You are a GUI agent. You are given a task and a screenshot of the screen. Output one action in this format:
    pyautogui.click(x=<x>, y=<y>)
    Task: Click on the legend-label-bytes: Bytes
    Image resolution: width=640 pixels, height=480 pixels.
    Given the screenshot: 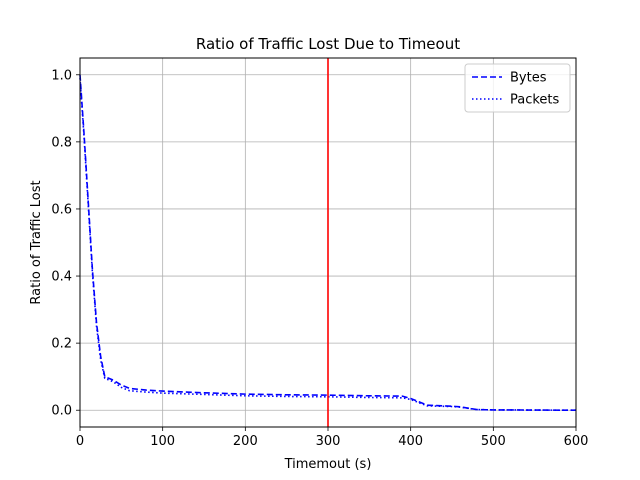 What is the action you would take?
    pyautogui.click(x=528, y=78)
    